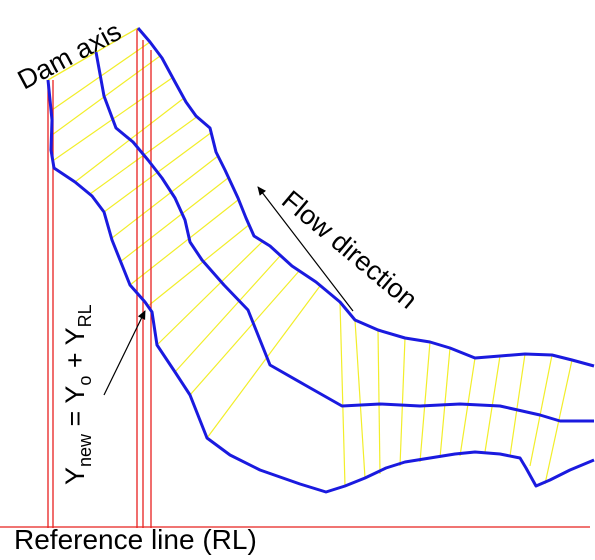 This screenshot has height=560, width=595. Describe the element at coordinates (135, 539) in the screenshot. I see `reference-line-label: Reference line (RL)` at that location.